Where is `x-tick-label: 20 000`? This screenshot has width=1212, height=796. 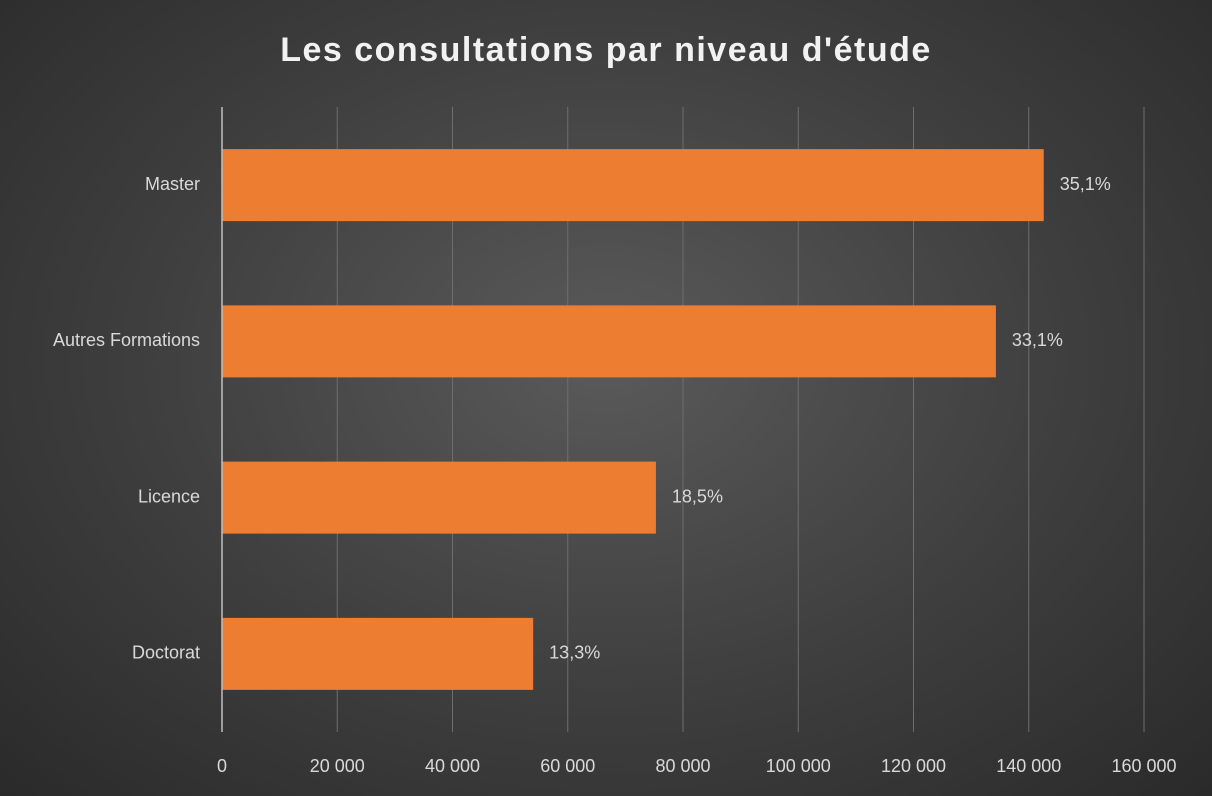
x-tick-label: 20 000 is located at coordinates (337, 766).